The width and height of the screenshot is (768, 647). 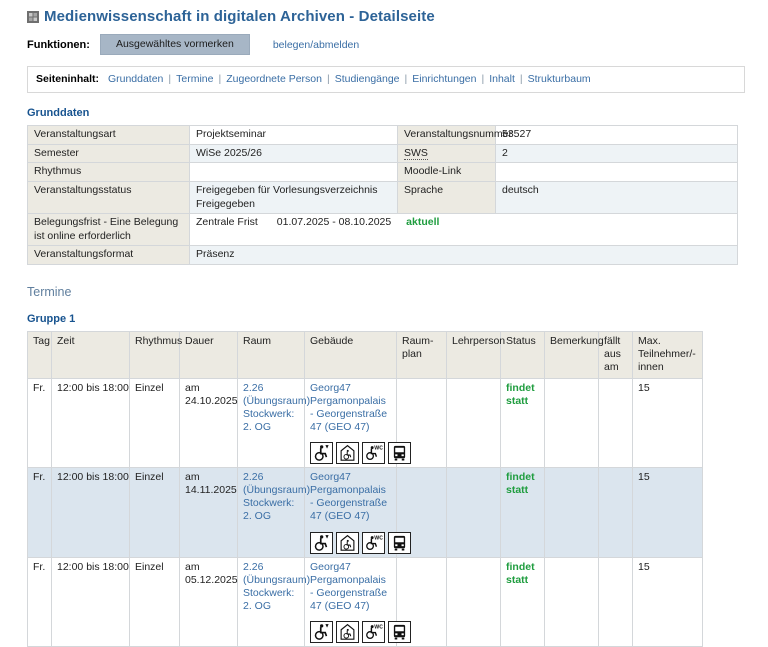 What do you see at coordinates (334, 222) in the screenshot?
I see `frist-zeitraum: 01.07.2025 - 08.10.2025` at bounding box center [334, 222].